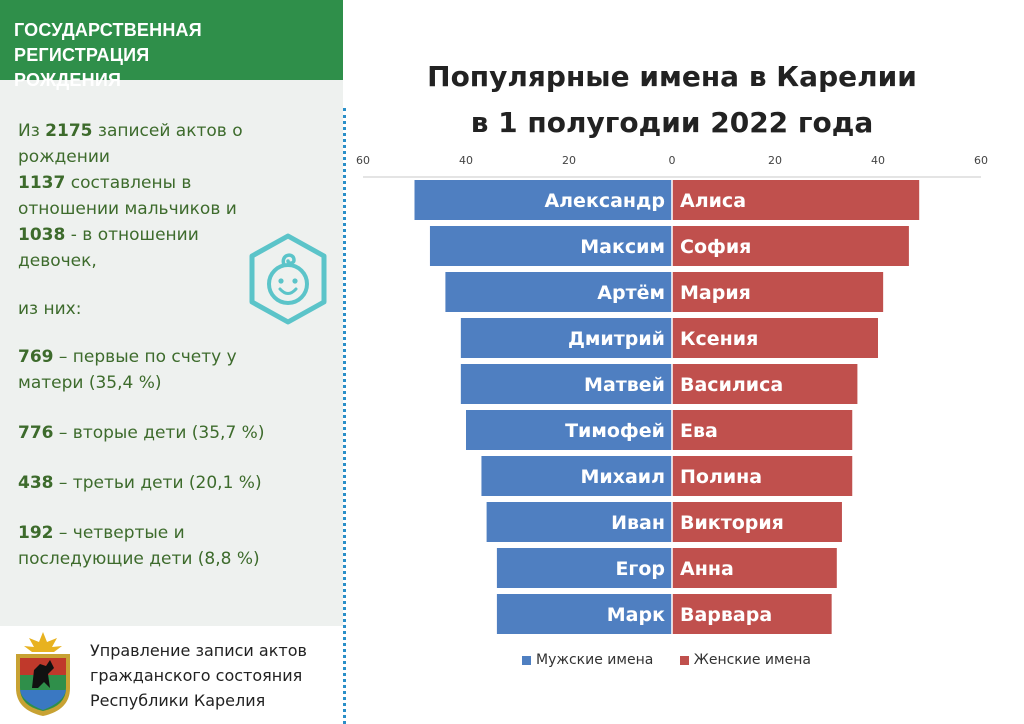 This screenshot has height=724, width=1024. I want to click on bar-label-female: Полина, so click(721, 477).